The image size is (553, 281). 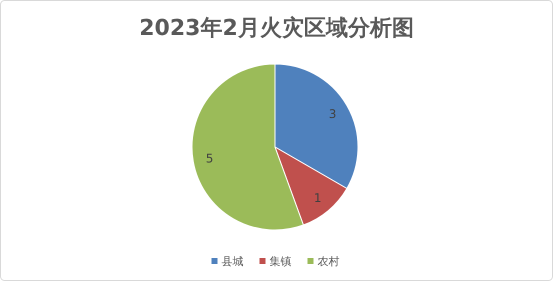 What do you see at coordinates (233, 261) in the screenshot?
I see `legend-label: 县城` at bounding box center [233, 261].